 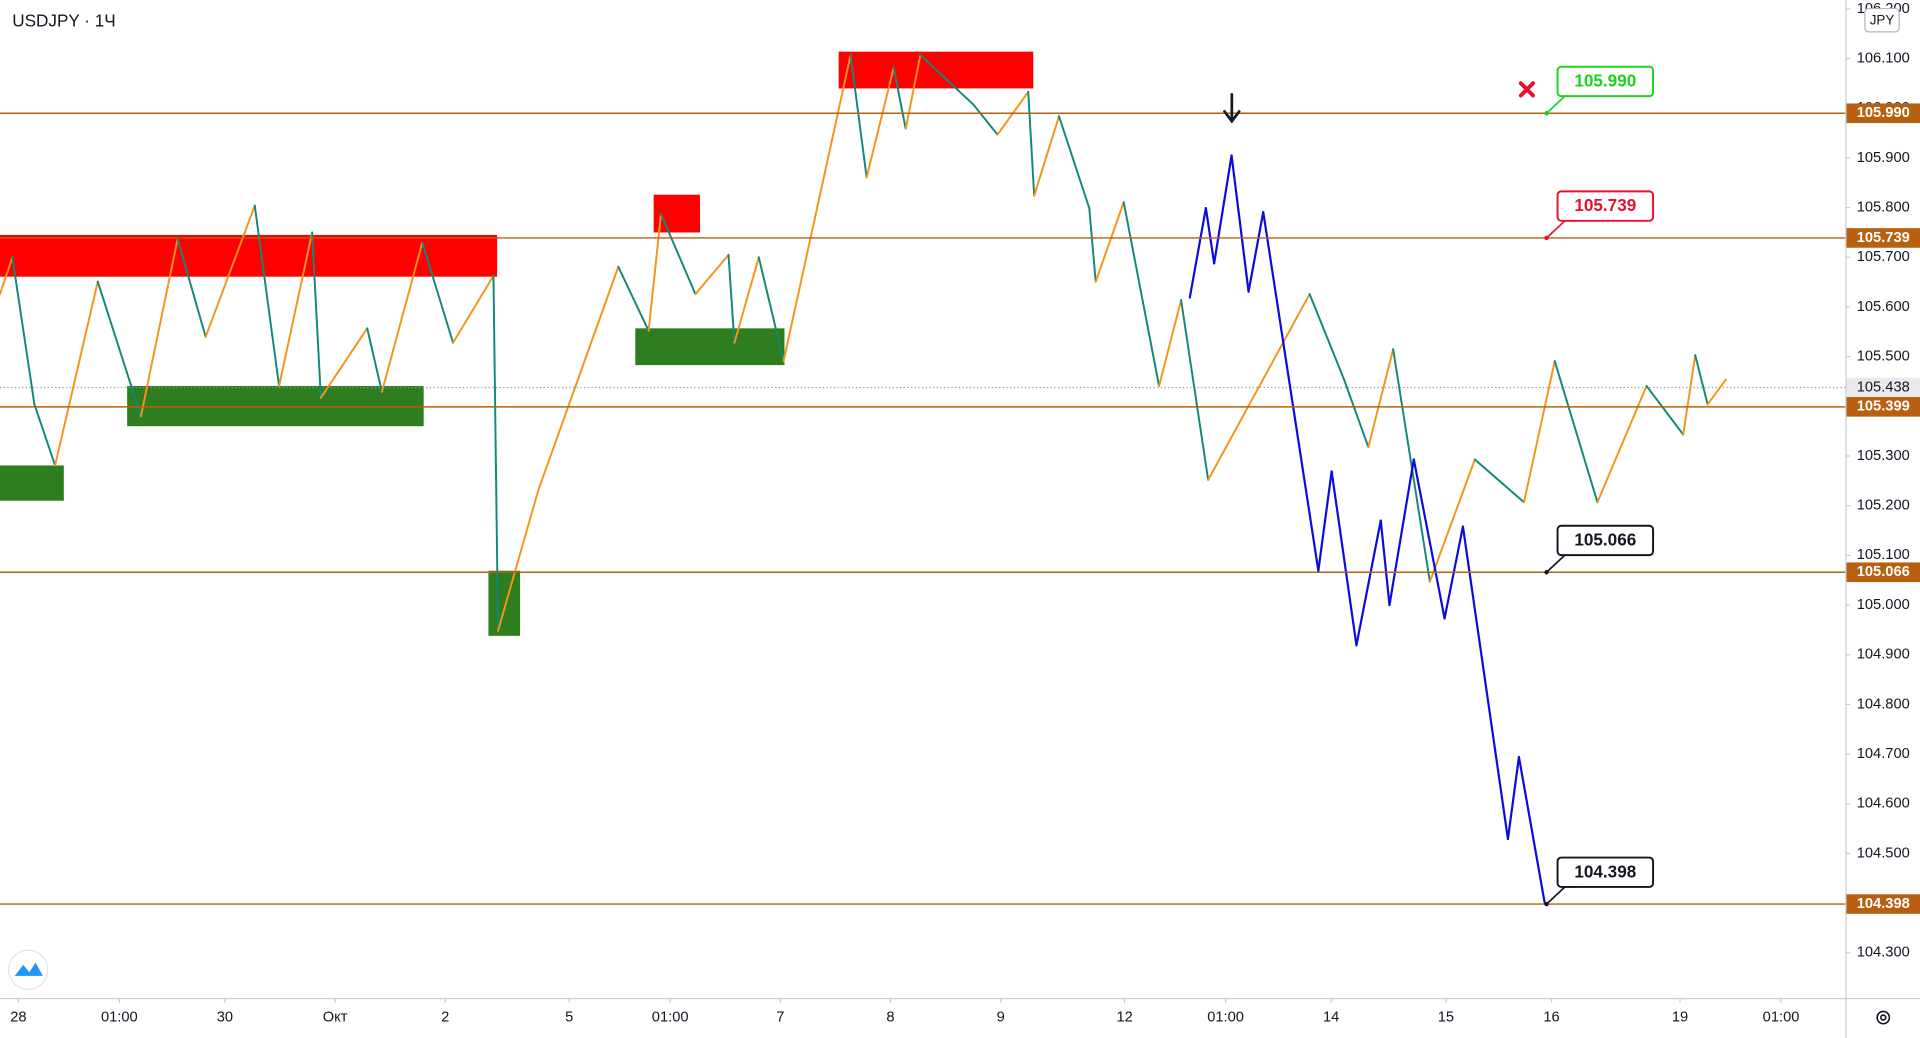 I want to click on level-tag-label: 105.399, so click(x=1883, y=407).